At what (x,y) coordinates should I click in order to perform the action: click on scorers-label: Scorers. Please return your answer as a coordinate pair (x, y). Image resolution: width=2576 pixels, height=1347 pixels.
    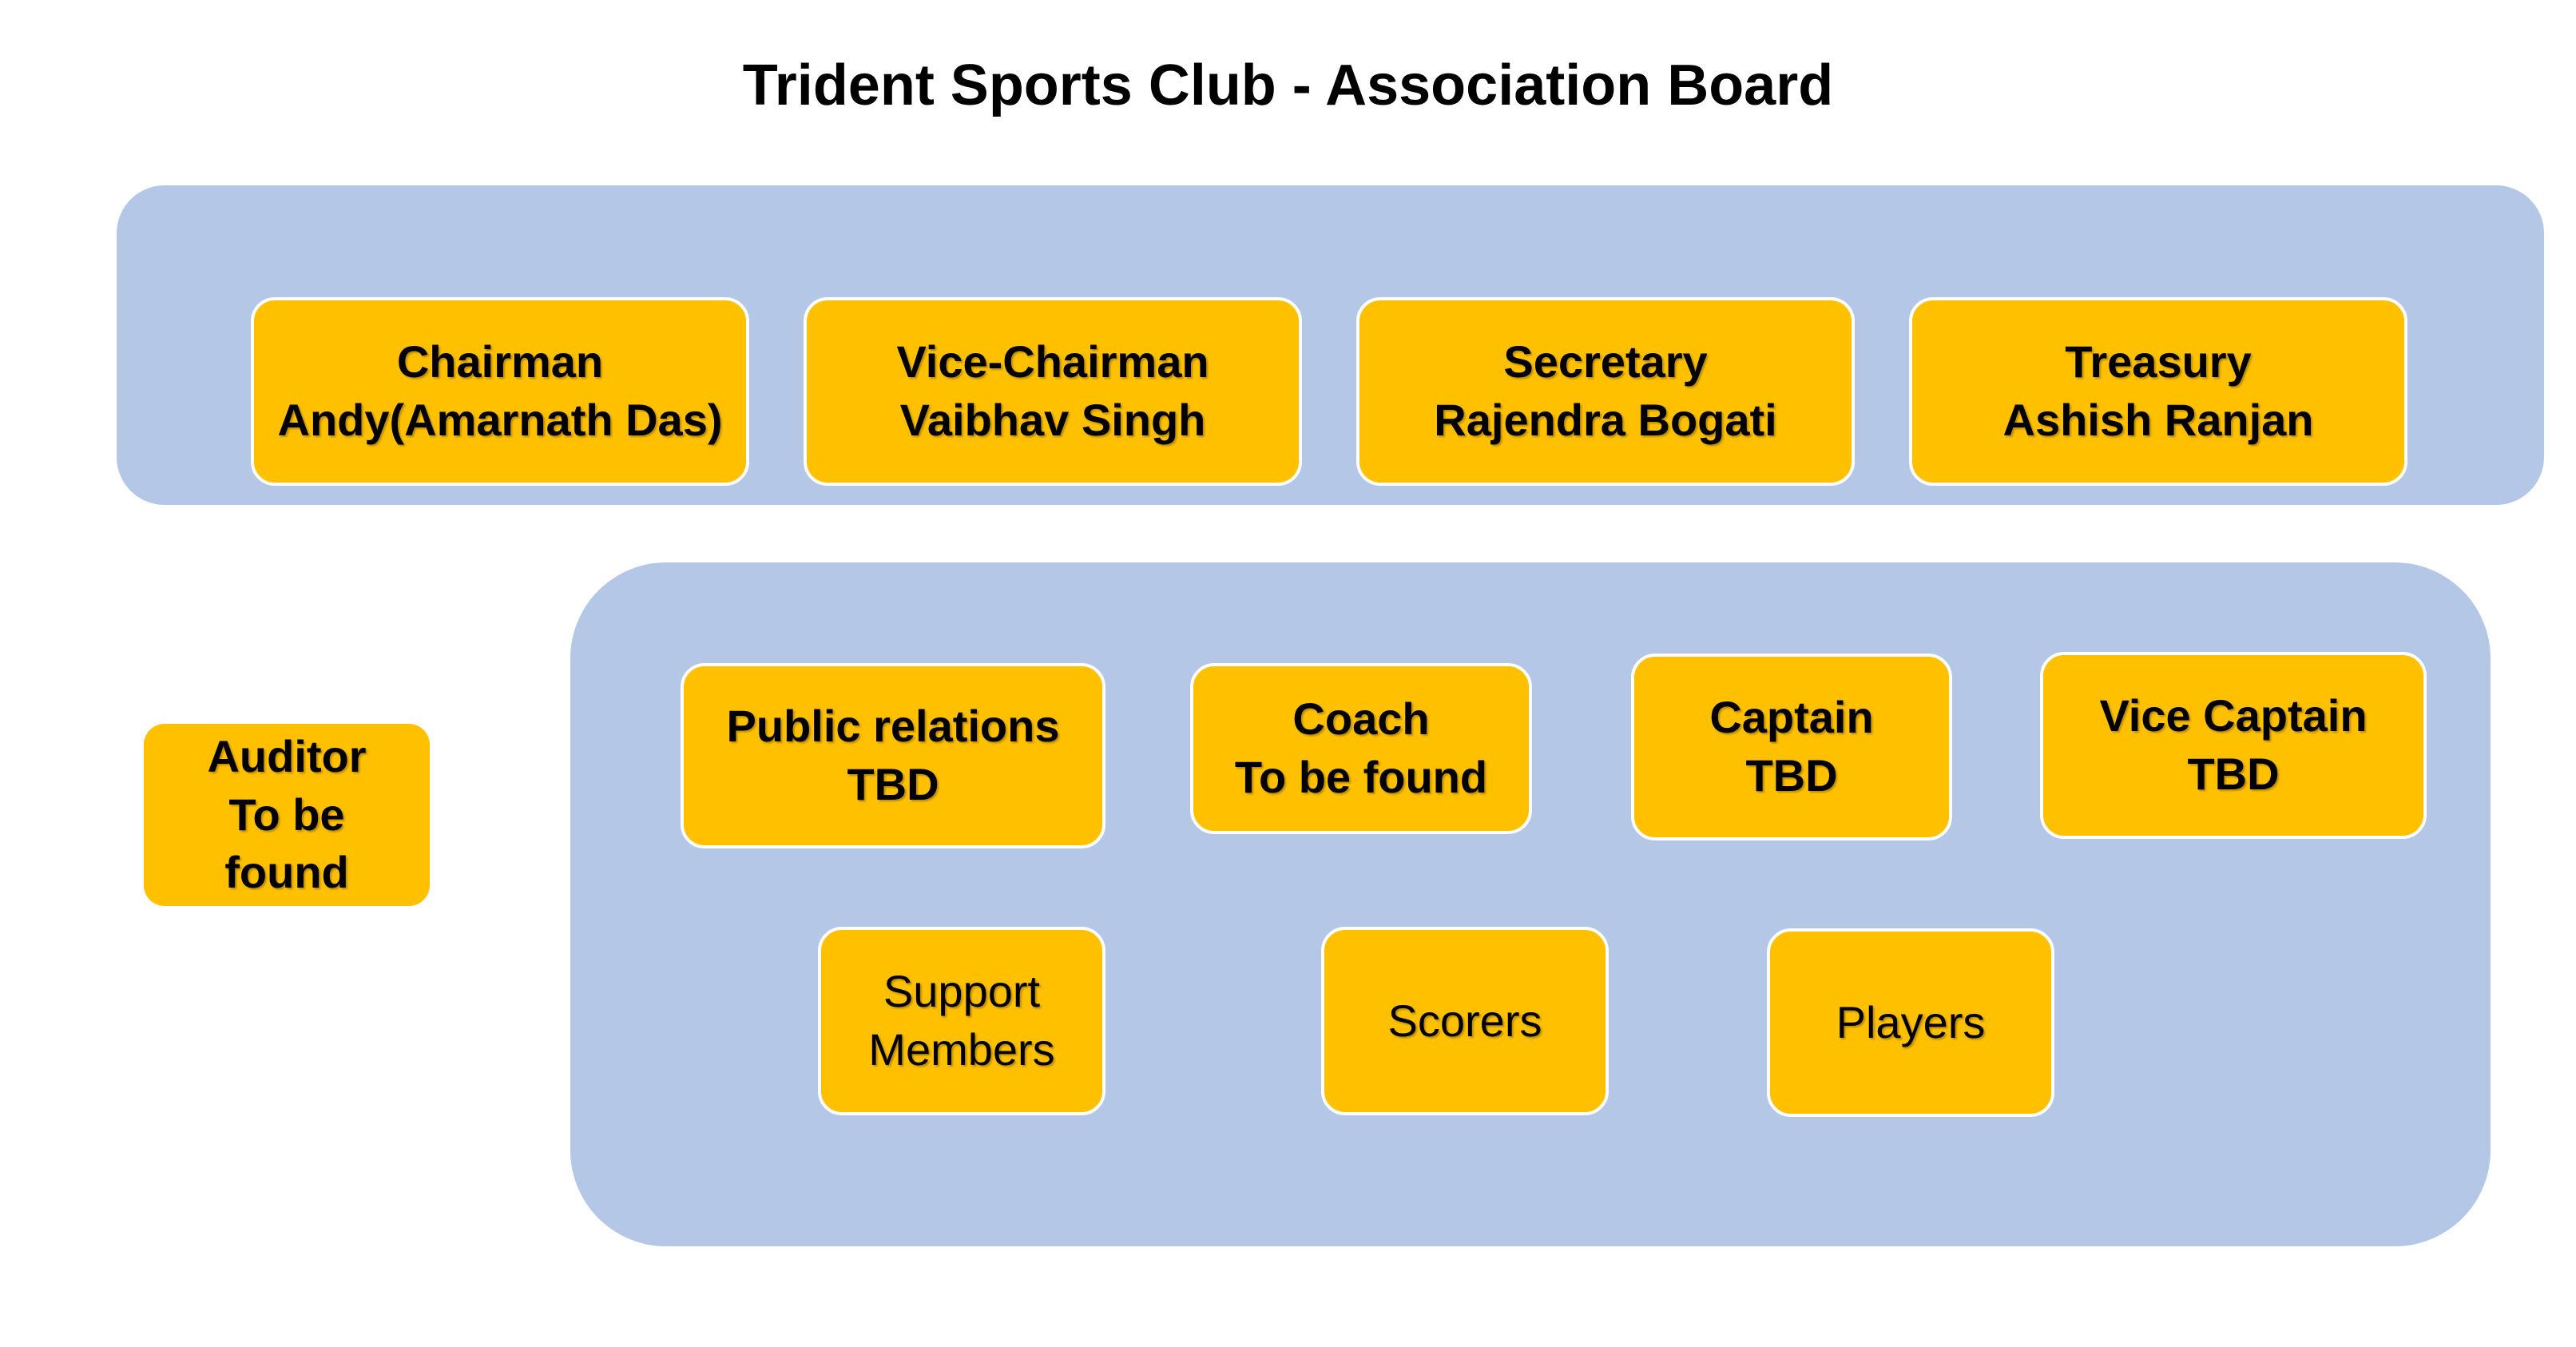
    Looking at the image, I should click on (1464, 1020).